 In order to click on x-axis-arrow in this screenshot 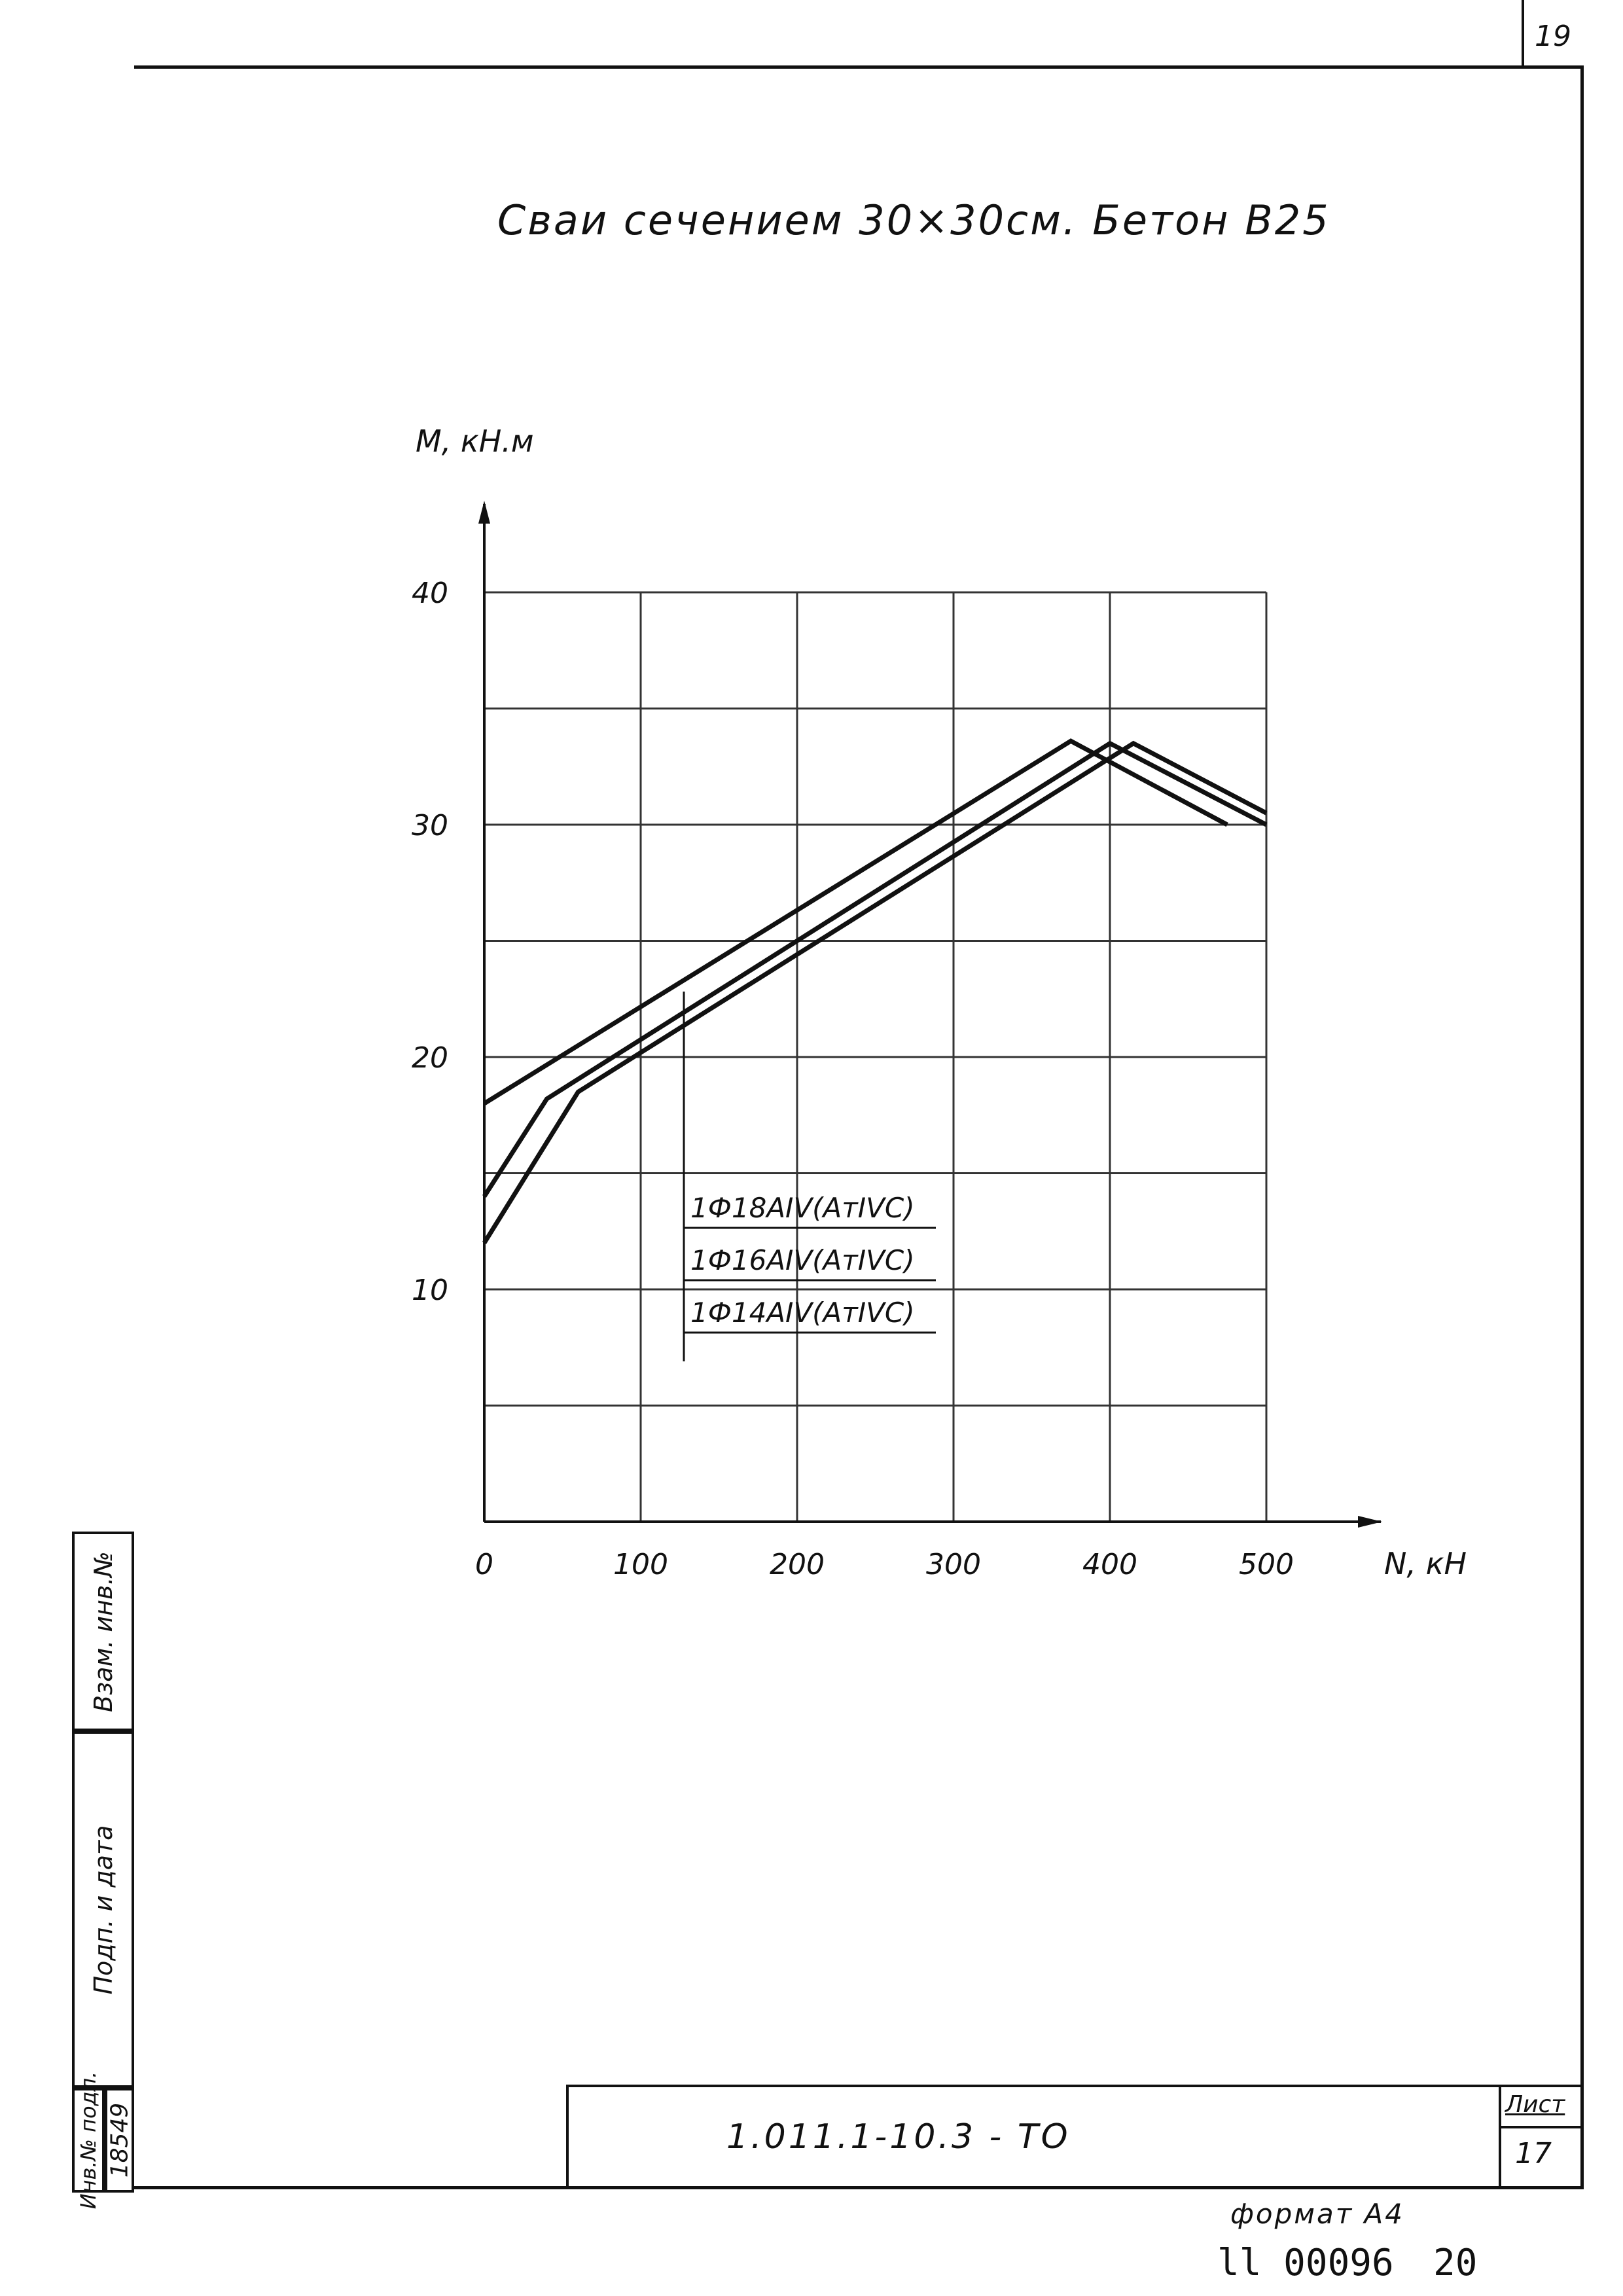, I will do `click(1370, 1522)`.